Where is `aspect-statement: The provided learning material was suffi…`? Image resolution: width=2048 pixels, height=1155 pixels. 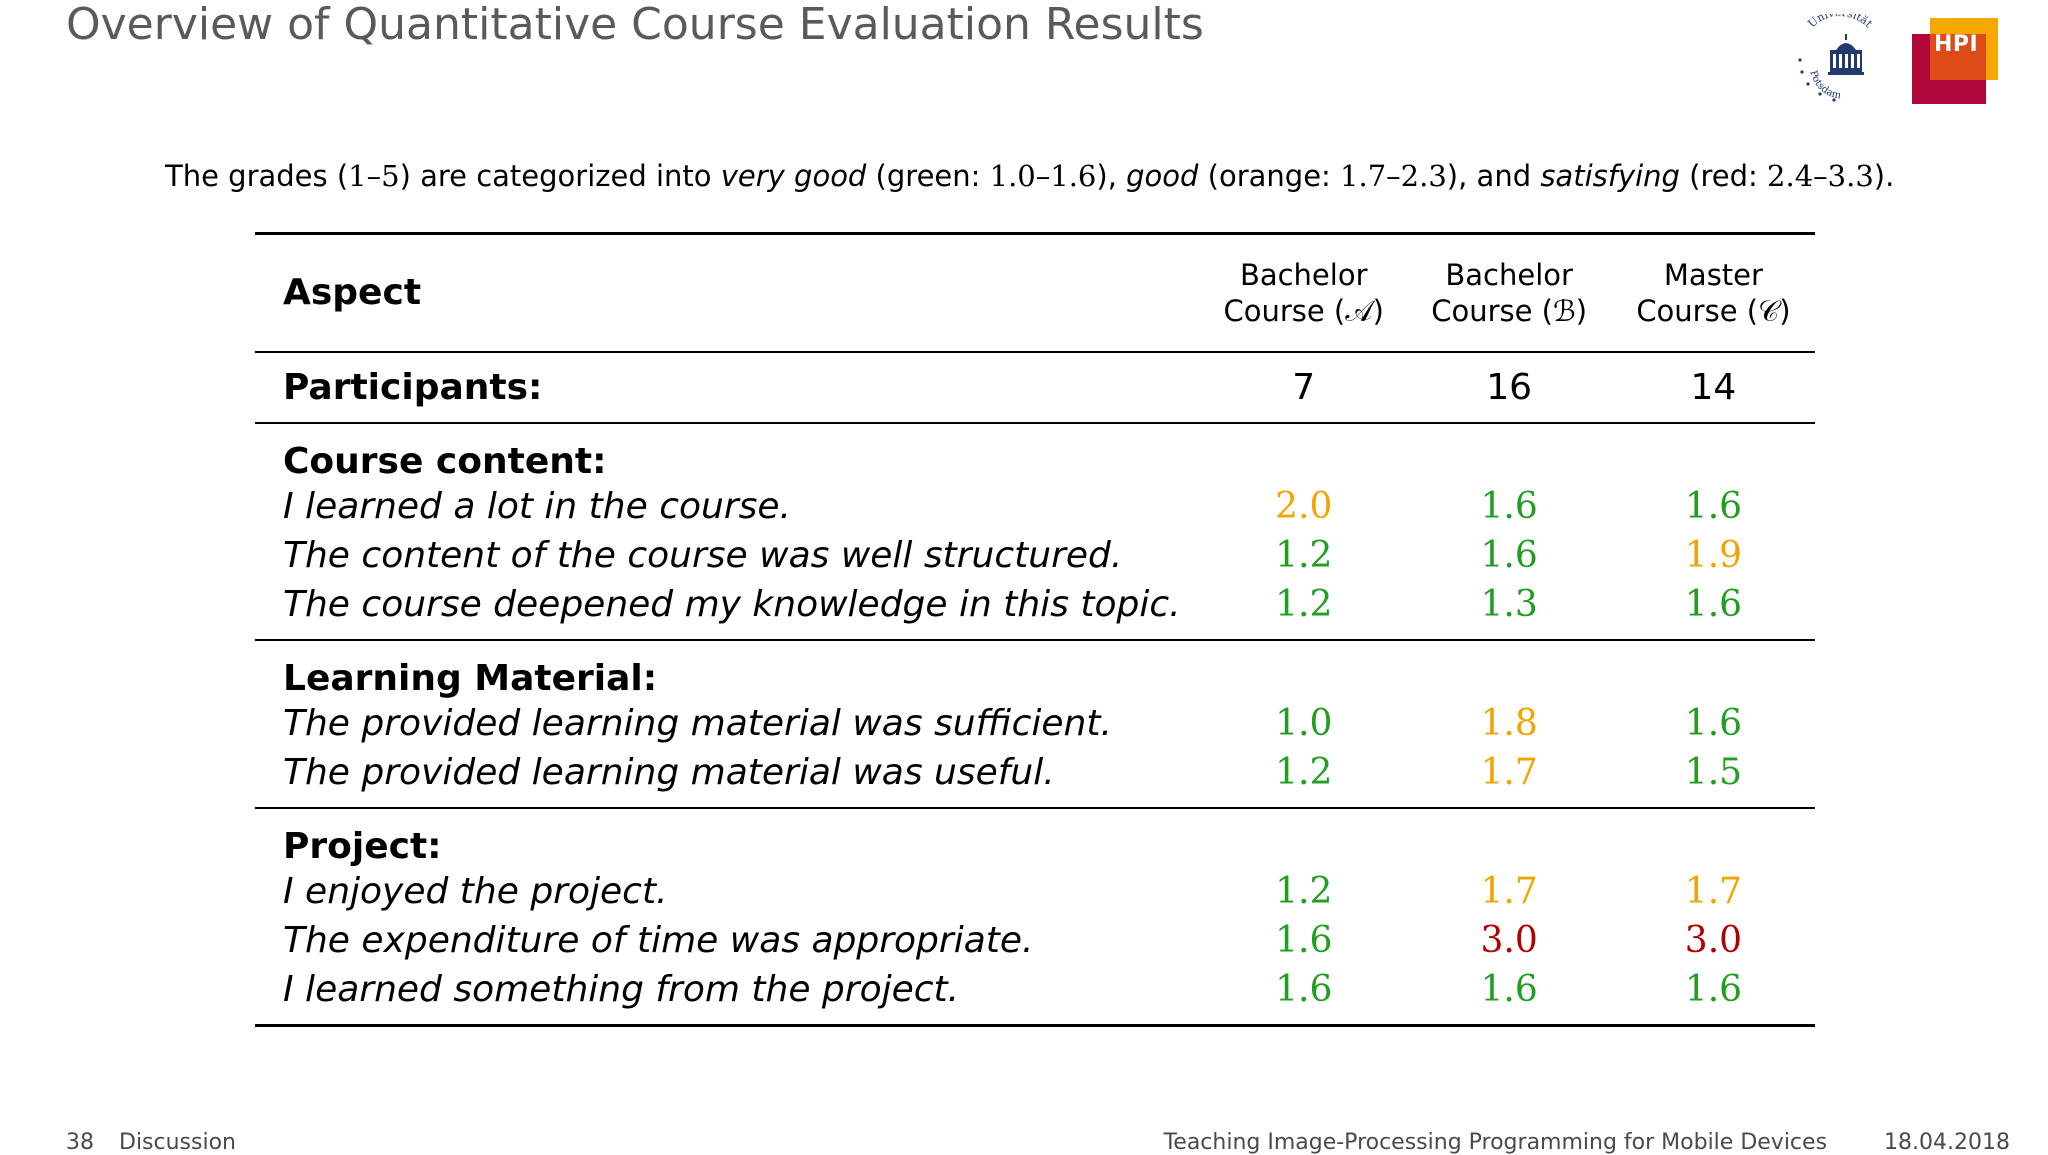
aspect-statement: The provided learning material was suffi… is located at coordinates (697, 723).